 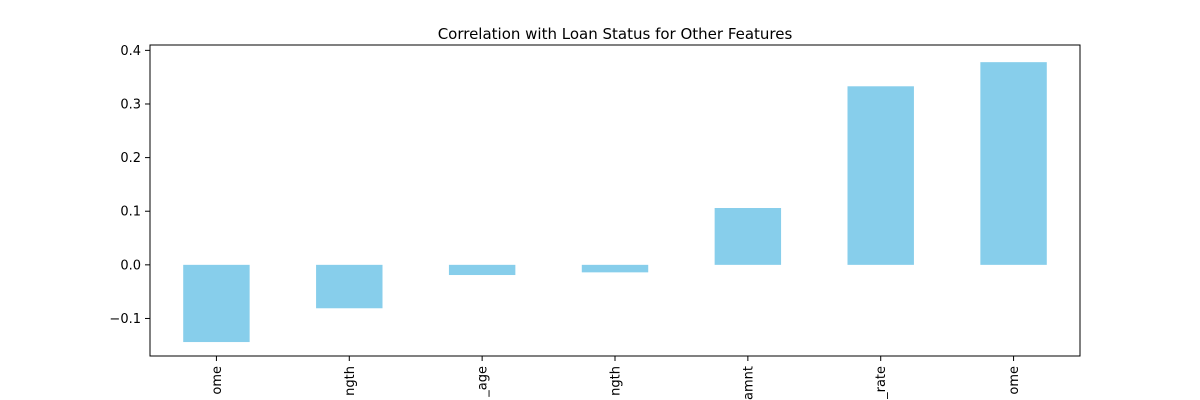 I want to click on y-tick-label-0: −0.1, so click(x=125, y=319).